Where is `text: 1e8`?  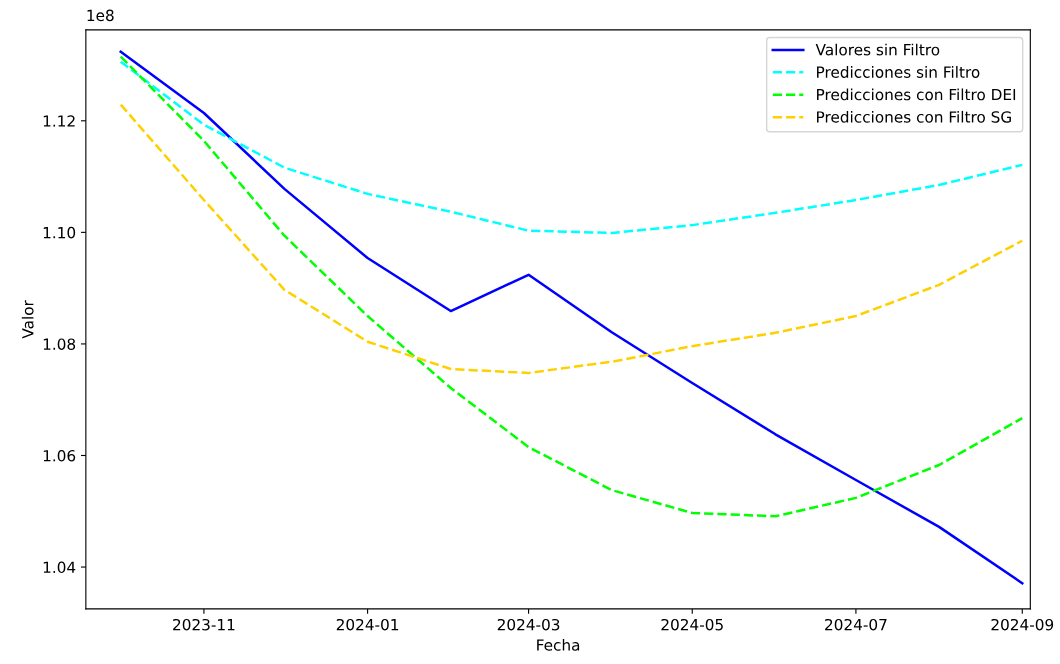
text: 1e8 is located at coordinates (100, 15).